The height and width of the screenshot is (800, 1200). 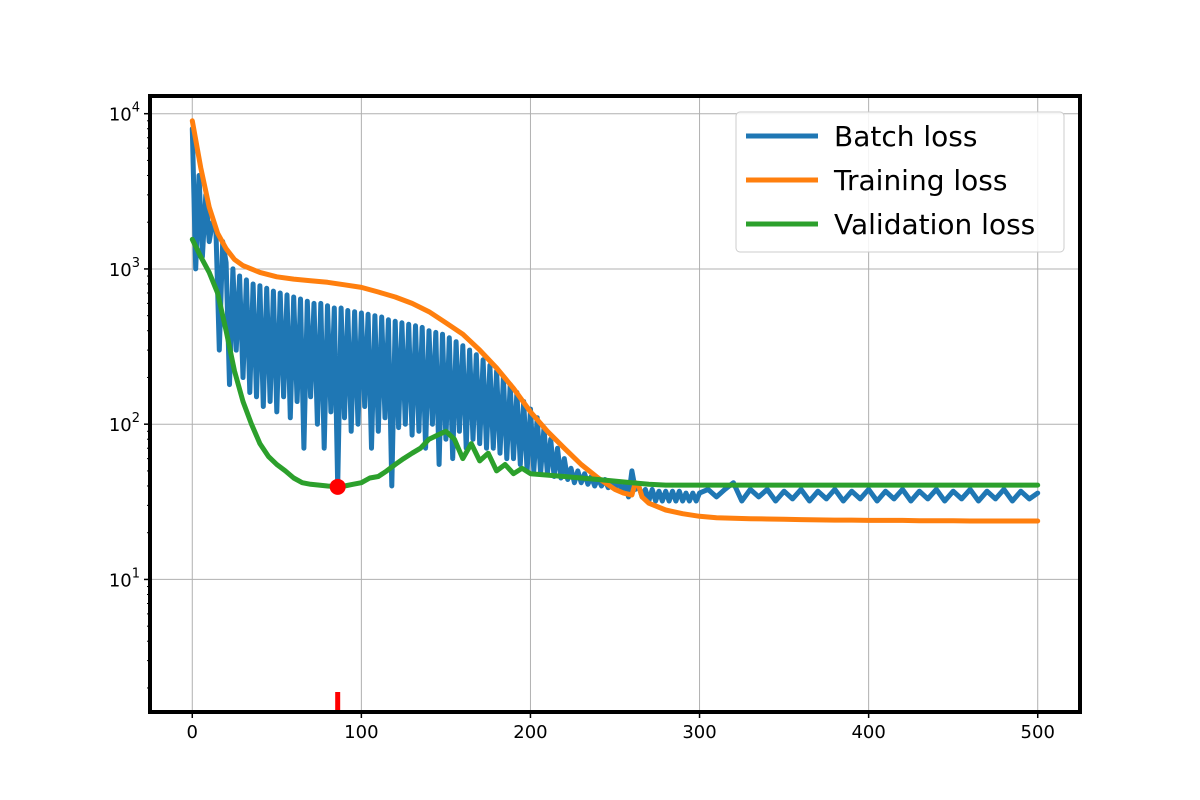 I want to click on marker-layer, so click(x=337, y=595).